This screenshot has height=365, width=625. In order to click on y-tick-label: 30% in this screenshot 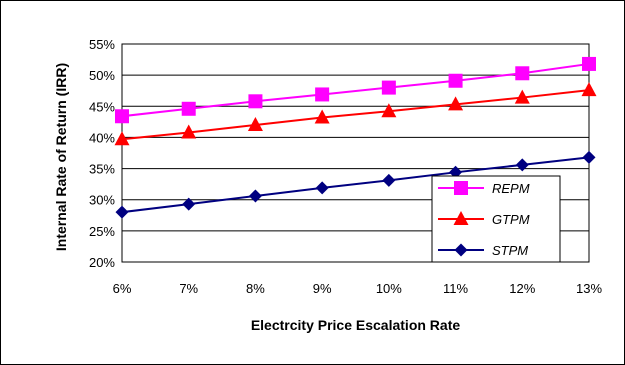, I will do `click(102, 200)`.